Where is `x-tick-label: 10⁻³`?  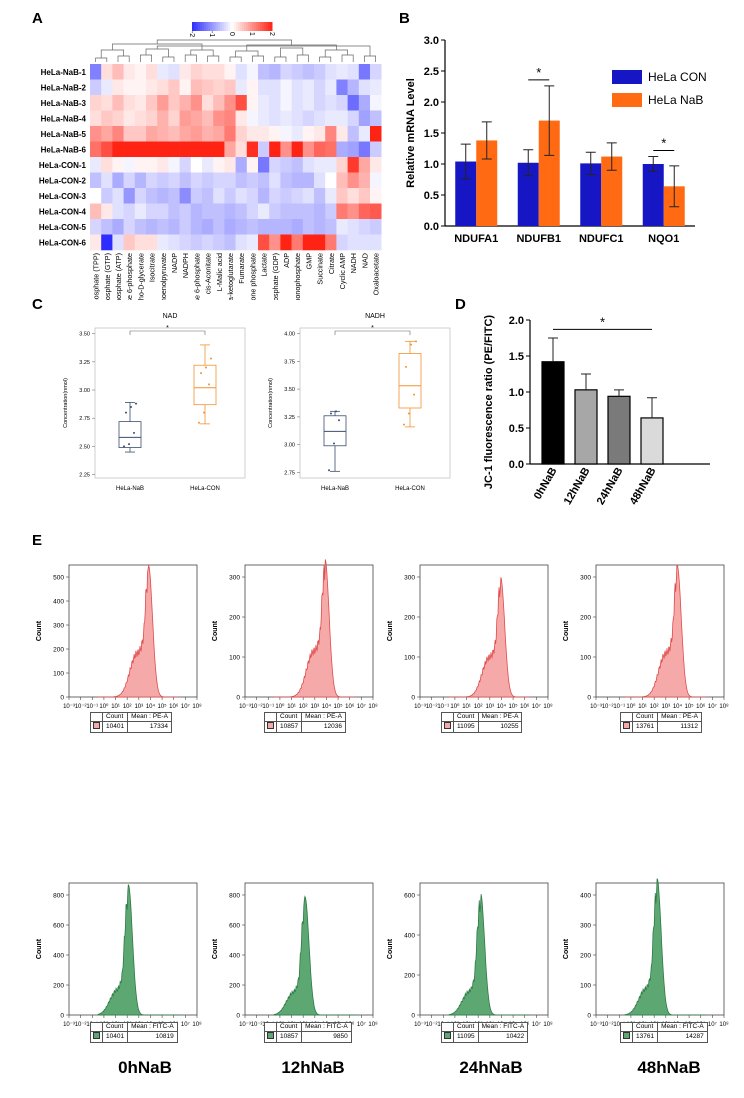
x-tick-label: 10⁻³ is located at coordinates (245, 707).